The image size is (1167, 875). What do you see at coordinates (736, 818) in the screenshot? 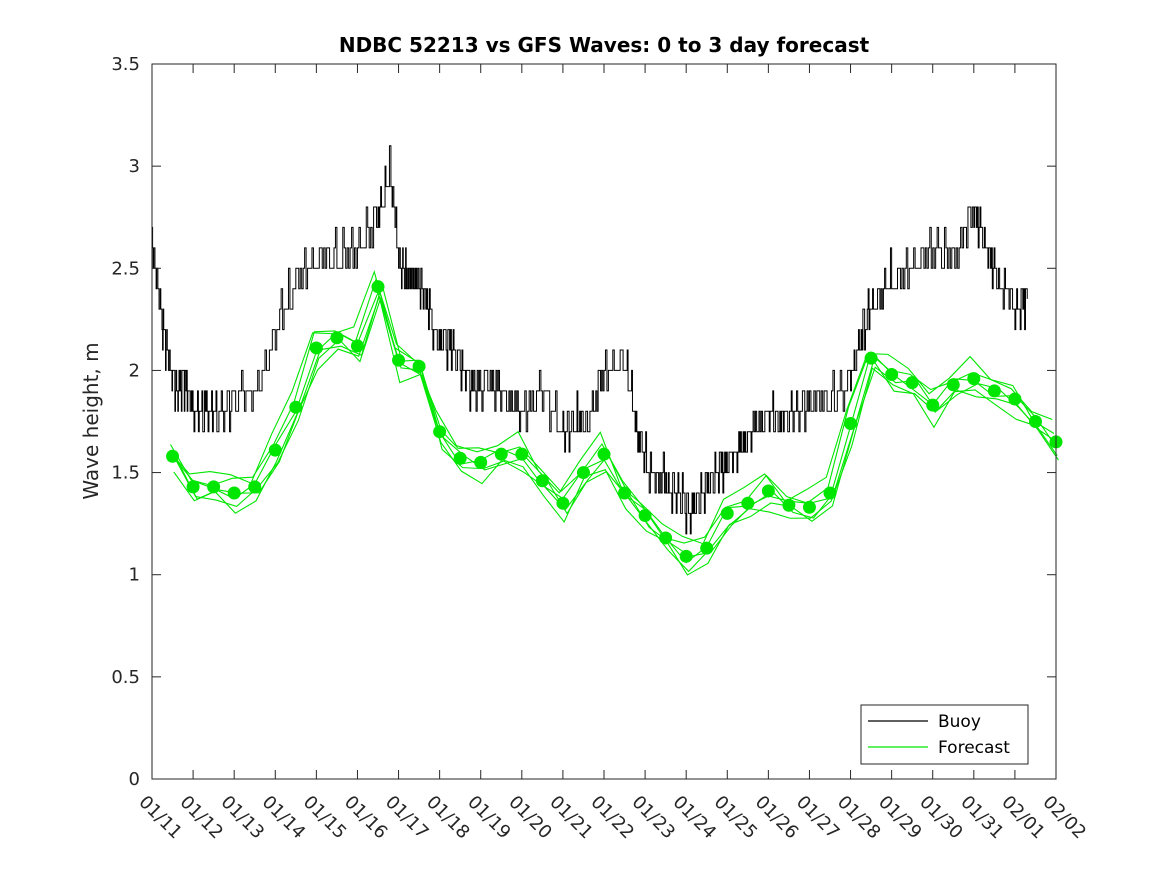
I see `x-tick-label: 01/25` at bounding box center [736, 818].